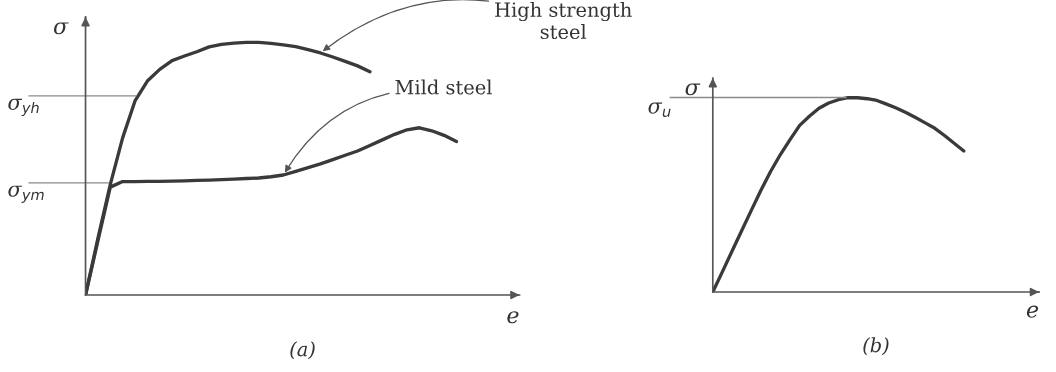 This screenshot has width=1056, height=372. Describe the element at coordinates (302, 350) in the screenshot. I see `text: (a)` at that location.